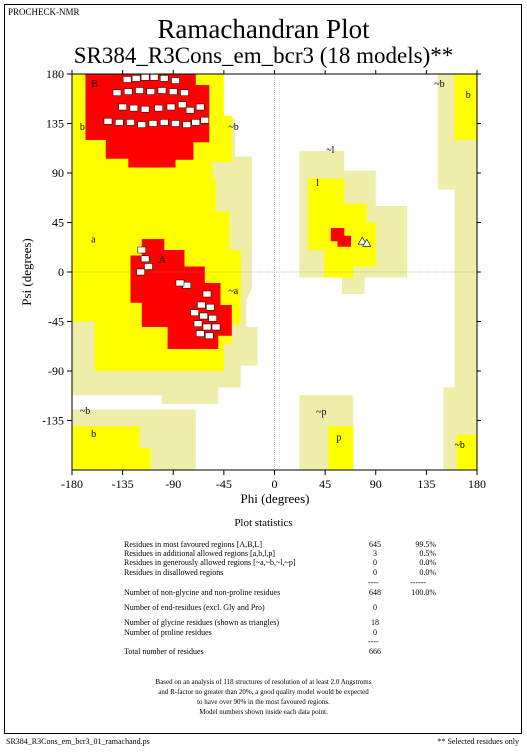  Describe the element at coordinates (325, 484) in the screenshot. I see `x-tick-label: 45` at that location.